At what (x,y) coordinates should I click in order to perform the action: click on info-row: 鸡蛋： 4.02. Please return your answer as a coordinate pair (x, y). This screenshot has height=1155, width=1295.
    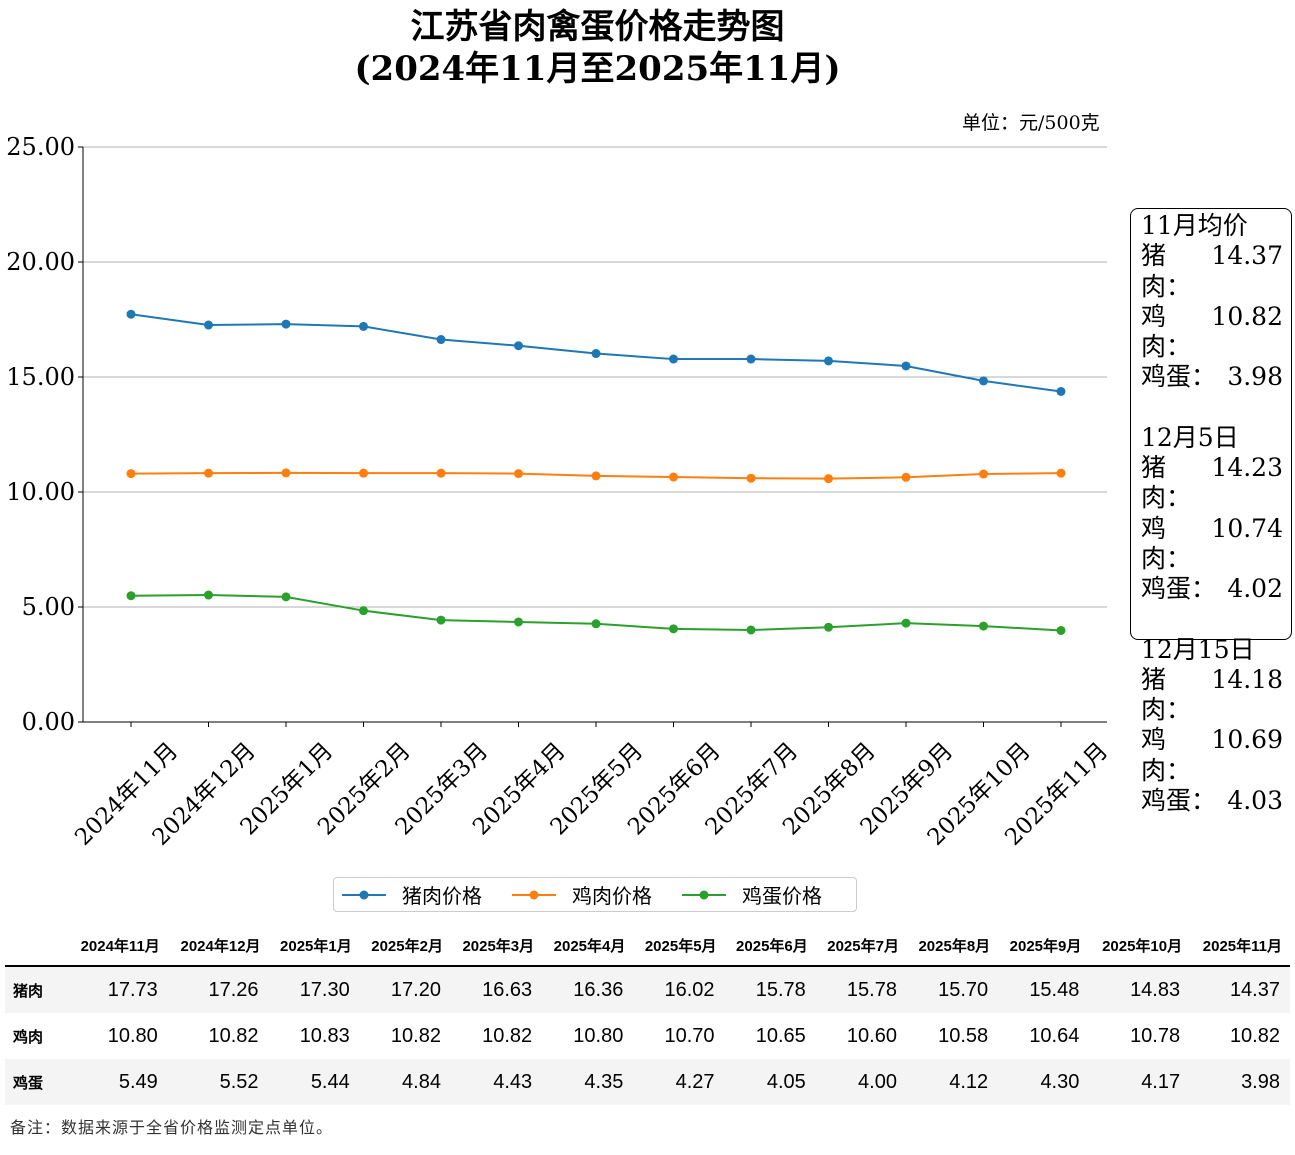
    Looking at the image, I should click on (1212, 589).